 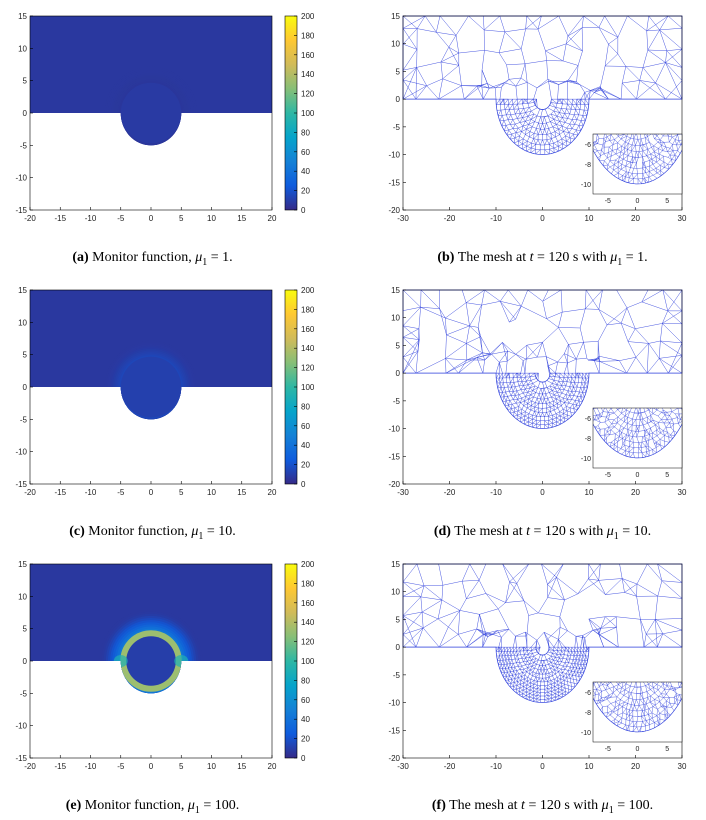 What do you see at coordinates (151, 218) in the screenshot?
I see `x-tick-label: 0` at bounding box center [151, 218].